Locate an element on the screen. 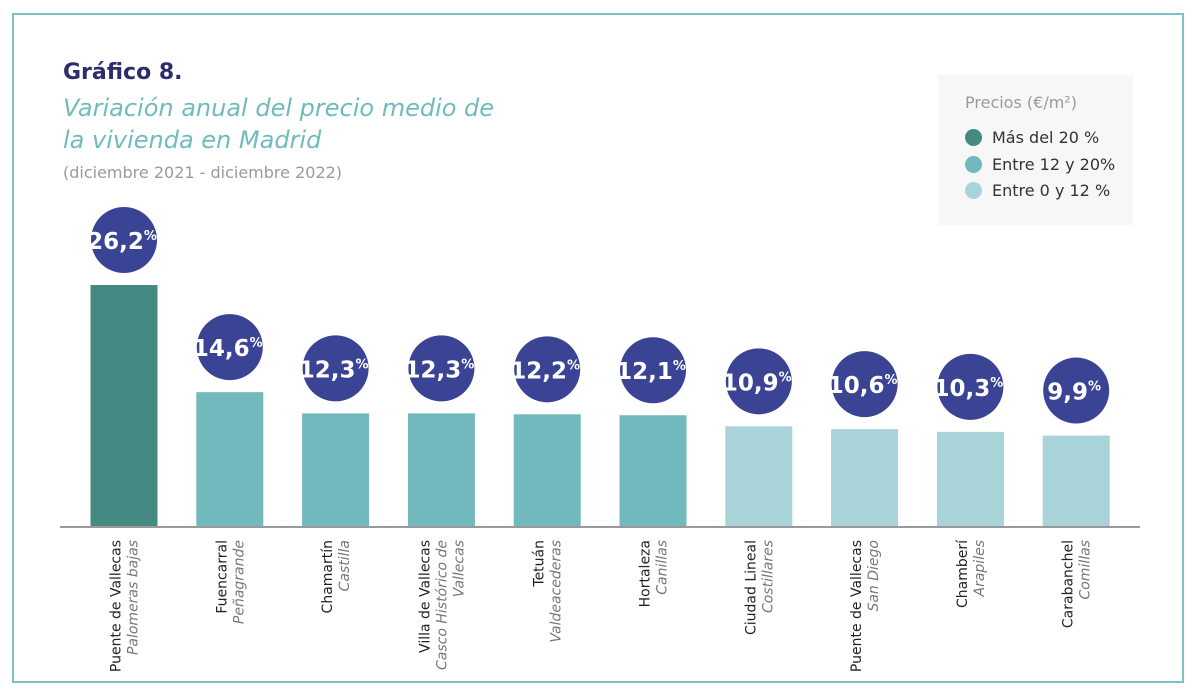 The image size is (1200, 697). category-label: Puente de Vallecas Palomeras bajas is located at coordinates (125, 606).